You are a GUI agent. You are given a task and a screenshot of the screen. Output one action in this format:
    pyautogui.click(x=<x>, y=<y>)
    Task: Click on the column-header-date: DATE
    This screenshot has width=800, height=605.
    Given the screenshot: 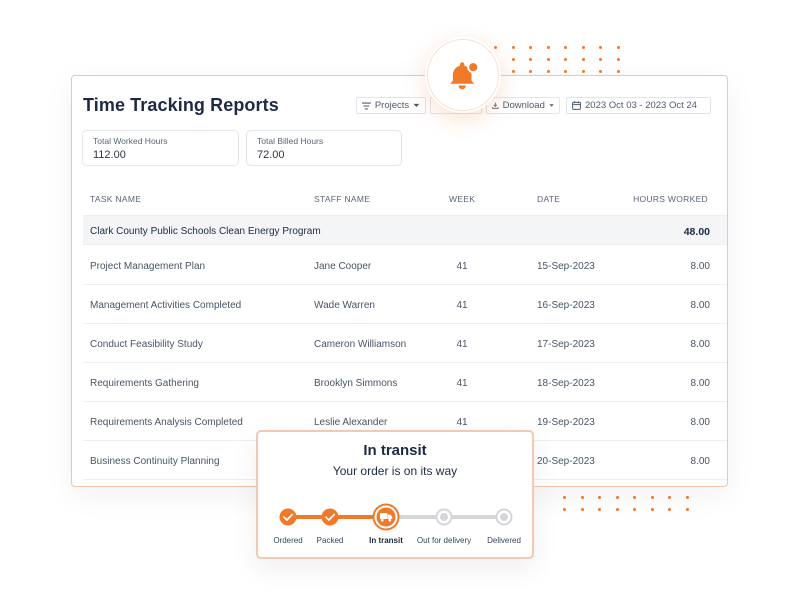 What is the action you would take?
    pyautogui.click(x=549, y=199)
    